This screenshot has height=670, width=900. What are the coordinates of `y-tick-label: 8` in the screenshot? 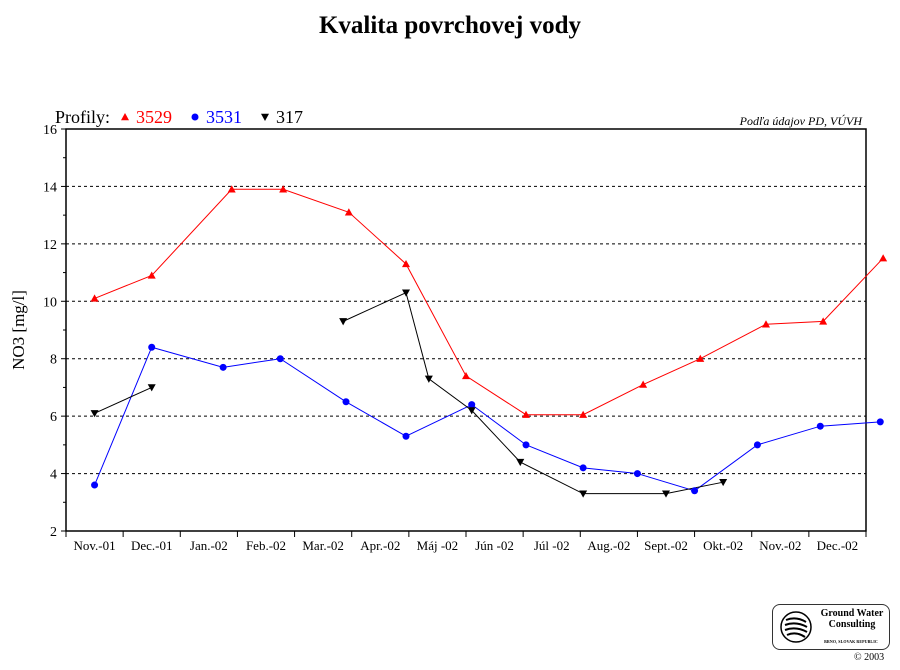 It's located at (53, 360).